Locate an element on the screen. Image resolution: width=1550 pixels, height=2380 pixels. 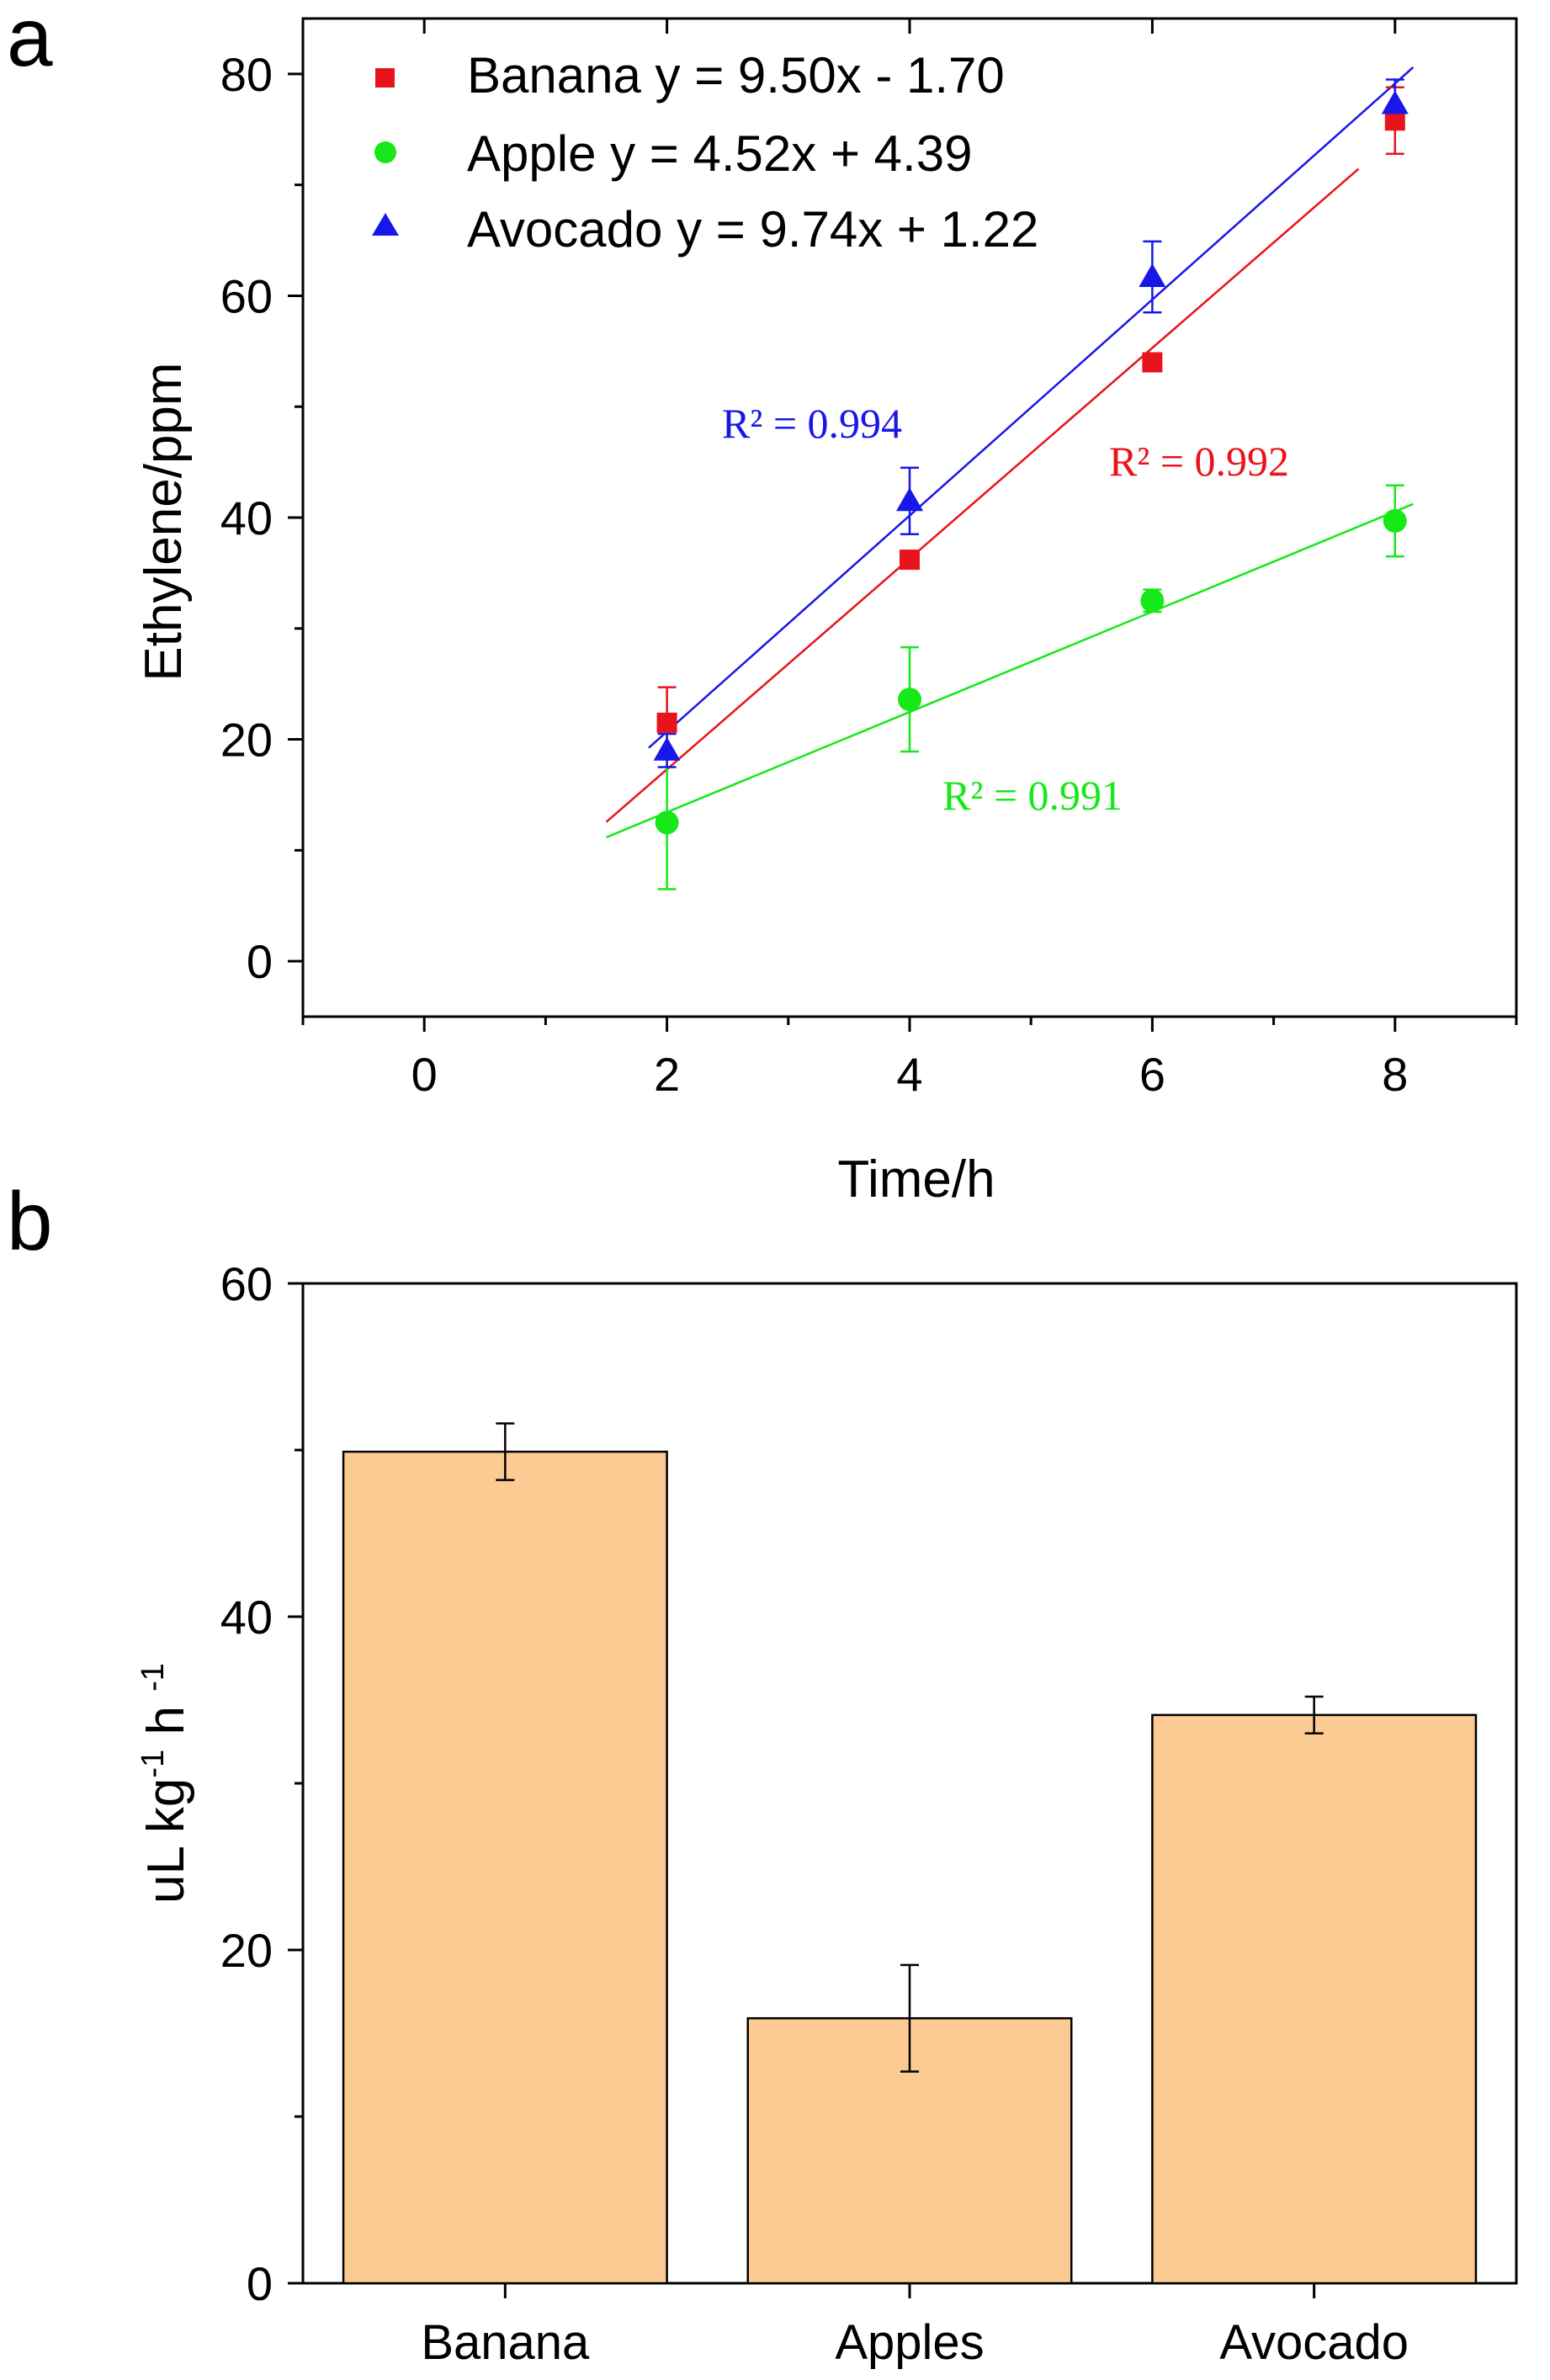
x-tick-label: 2 is located at coordinates (667, 1074).